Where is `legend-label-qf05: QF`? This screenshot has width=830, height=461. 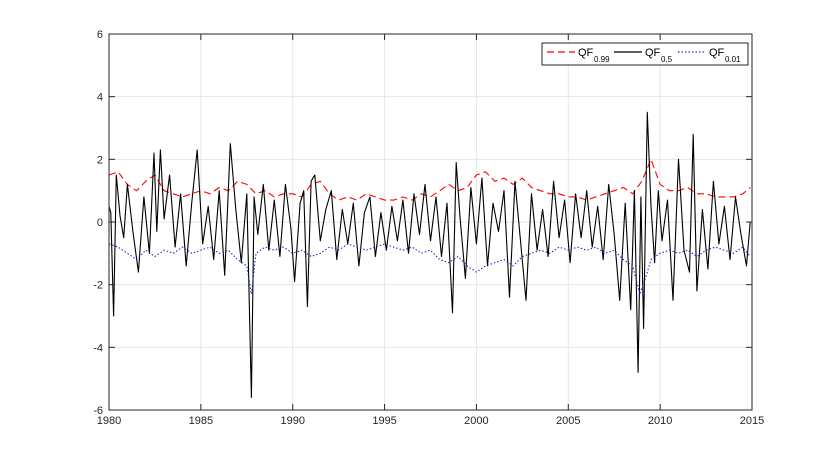 legend-label-qf05: QF is located at coordinates (653, 53).